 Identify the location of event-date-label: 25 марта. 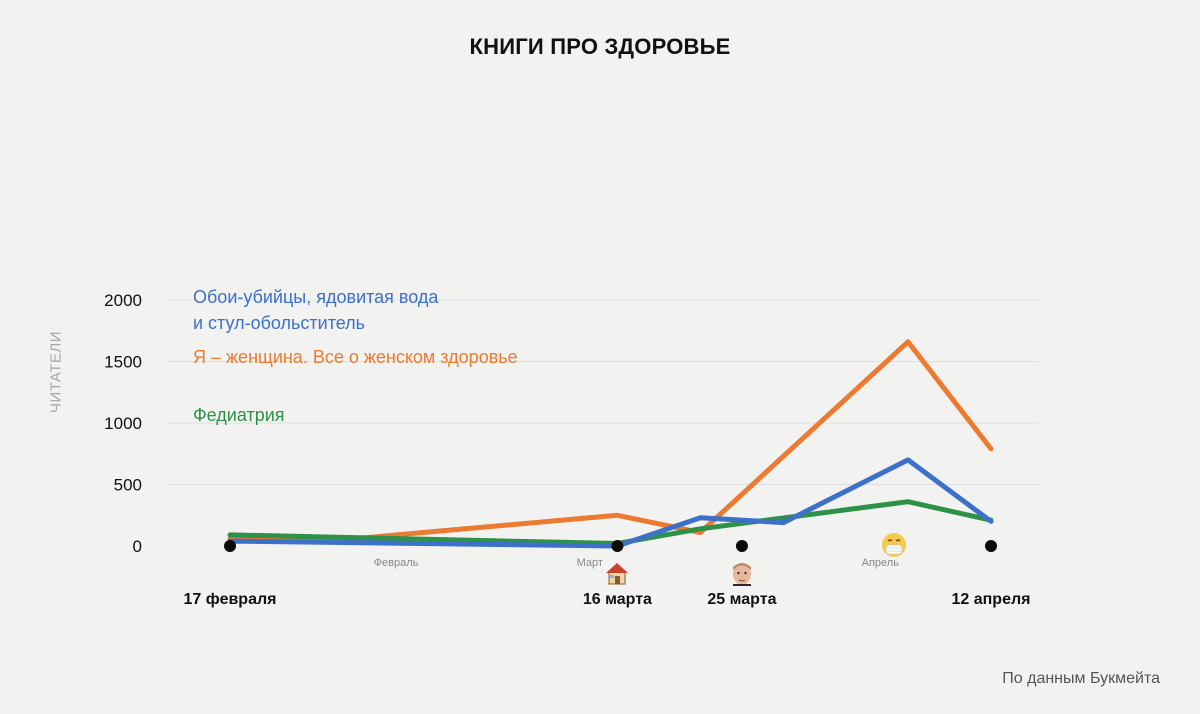
(741, 599).